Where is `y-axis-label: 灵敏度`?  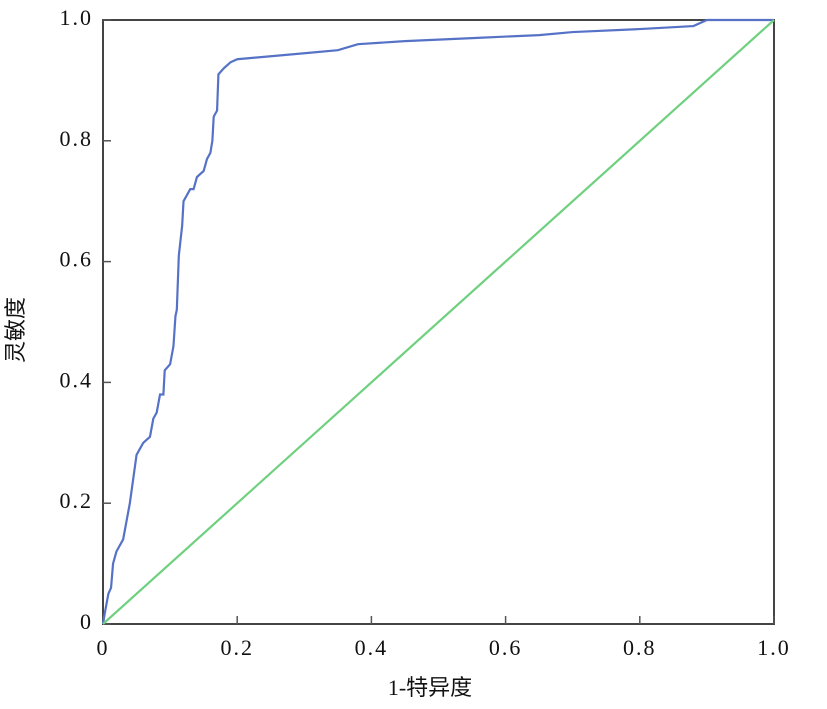 y-axis-label: 灵敏度 is located at coordinates (15, 330).